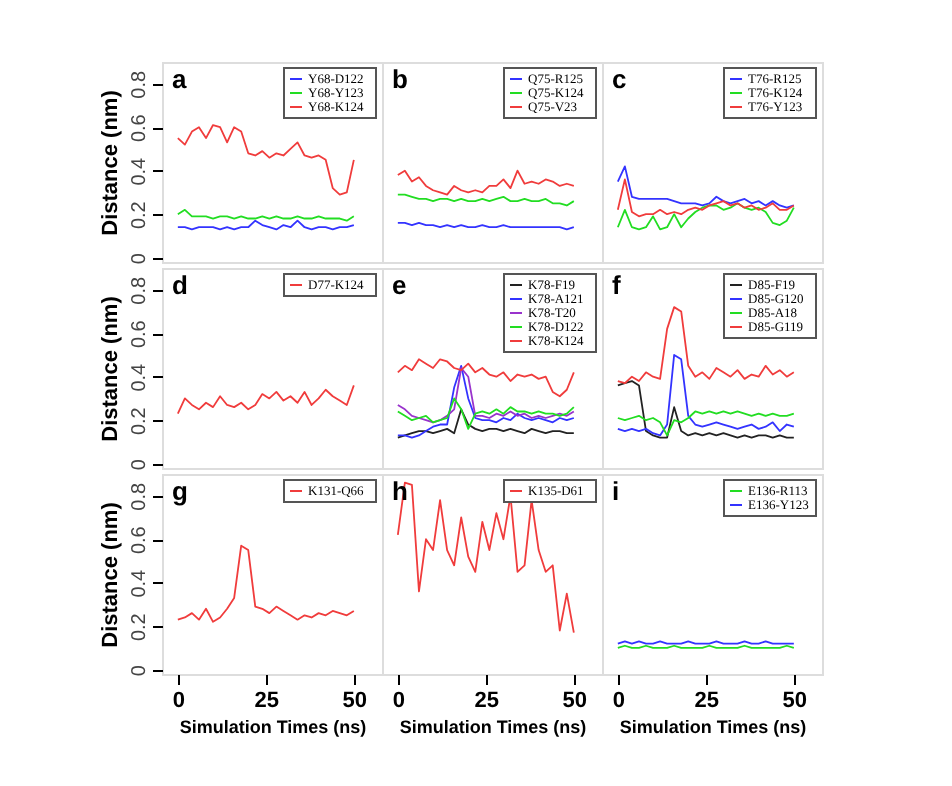 This screenshot has width=952, height=786. Describe the element at coordinates (399, 285) in the screenshot. I see `annotation: e` at that location.